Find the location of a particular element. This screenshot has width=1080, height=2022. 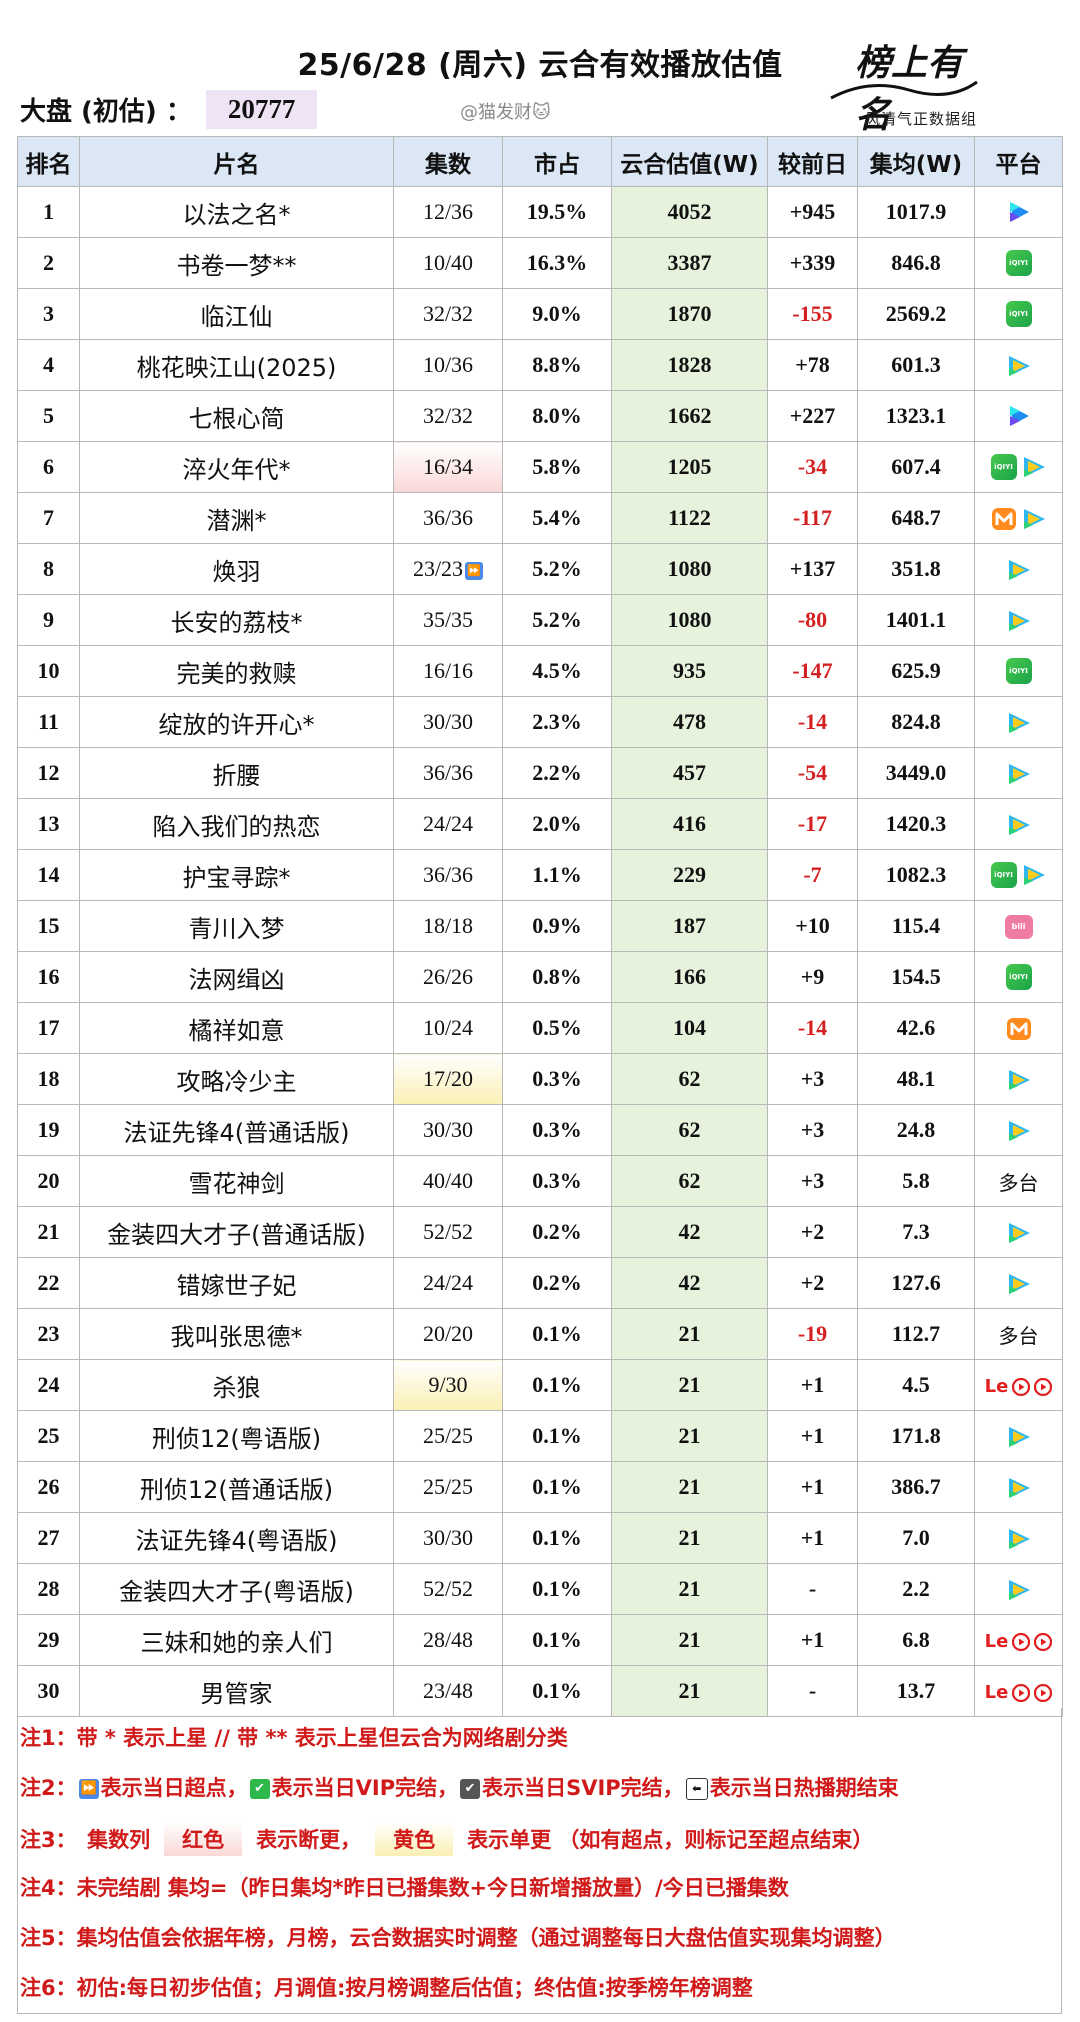

episodes-cell: 16/34 is located at coordinates (448, 467).